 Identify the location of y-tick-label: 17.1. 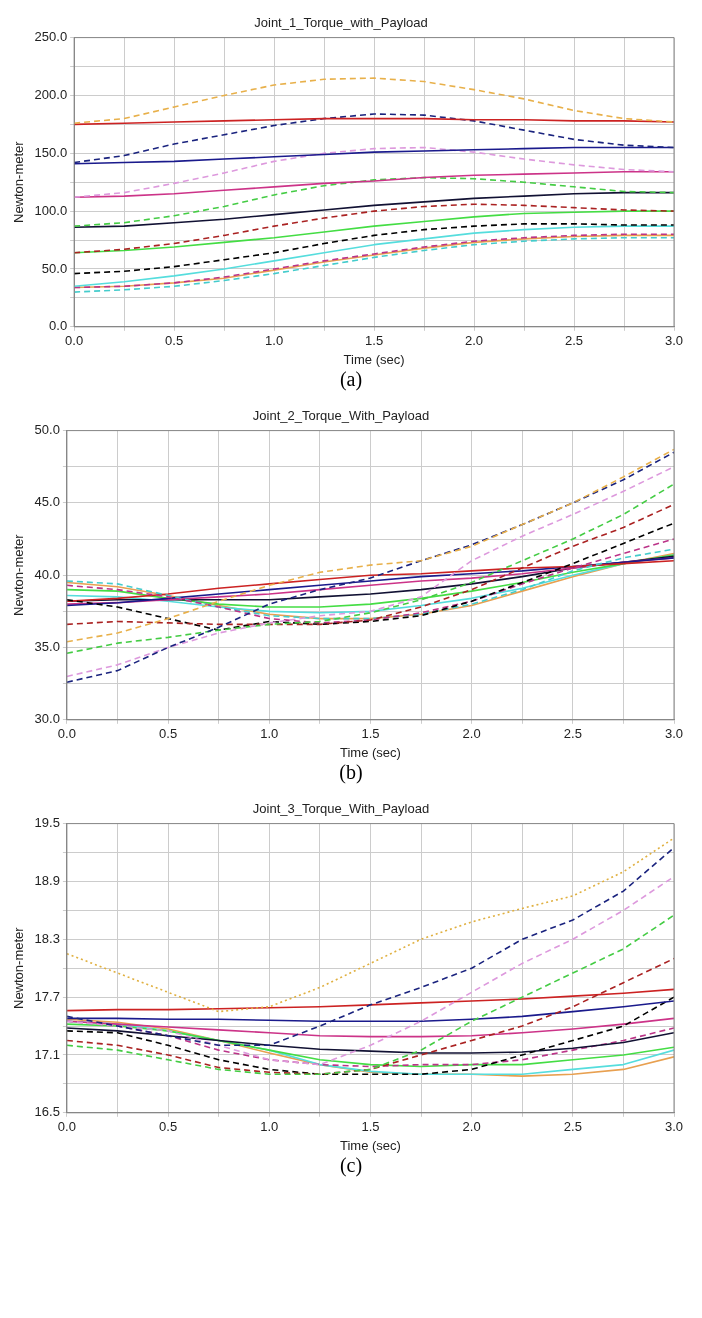
(47, 1054).